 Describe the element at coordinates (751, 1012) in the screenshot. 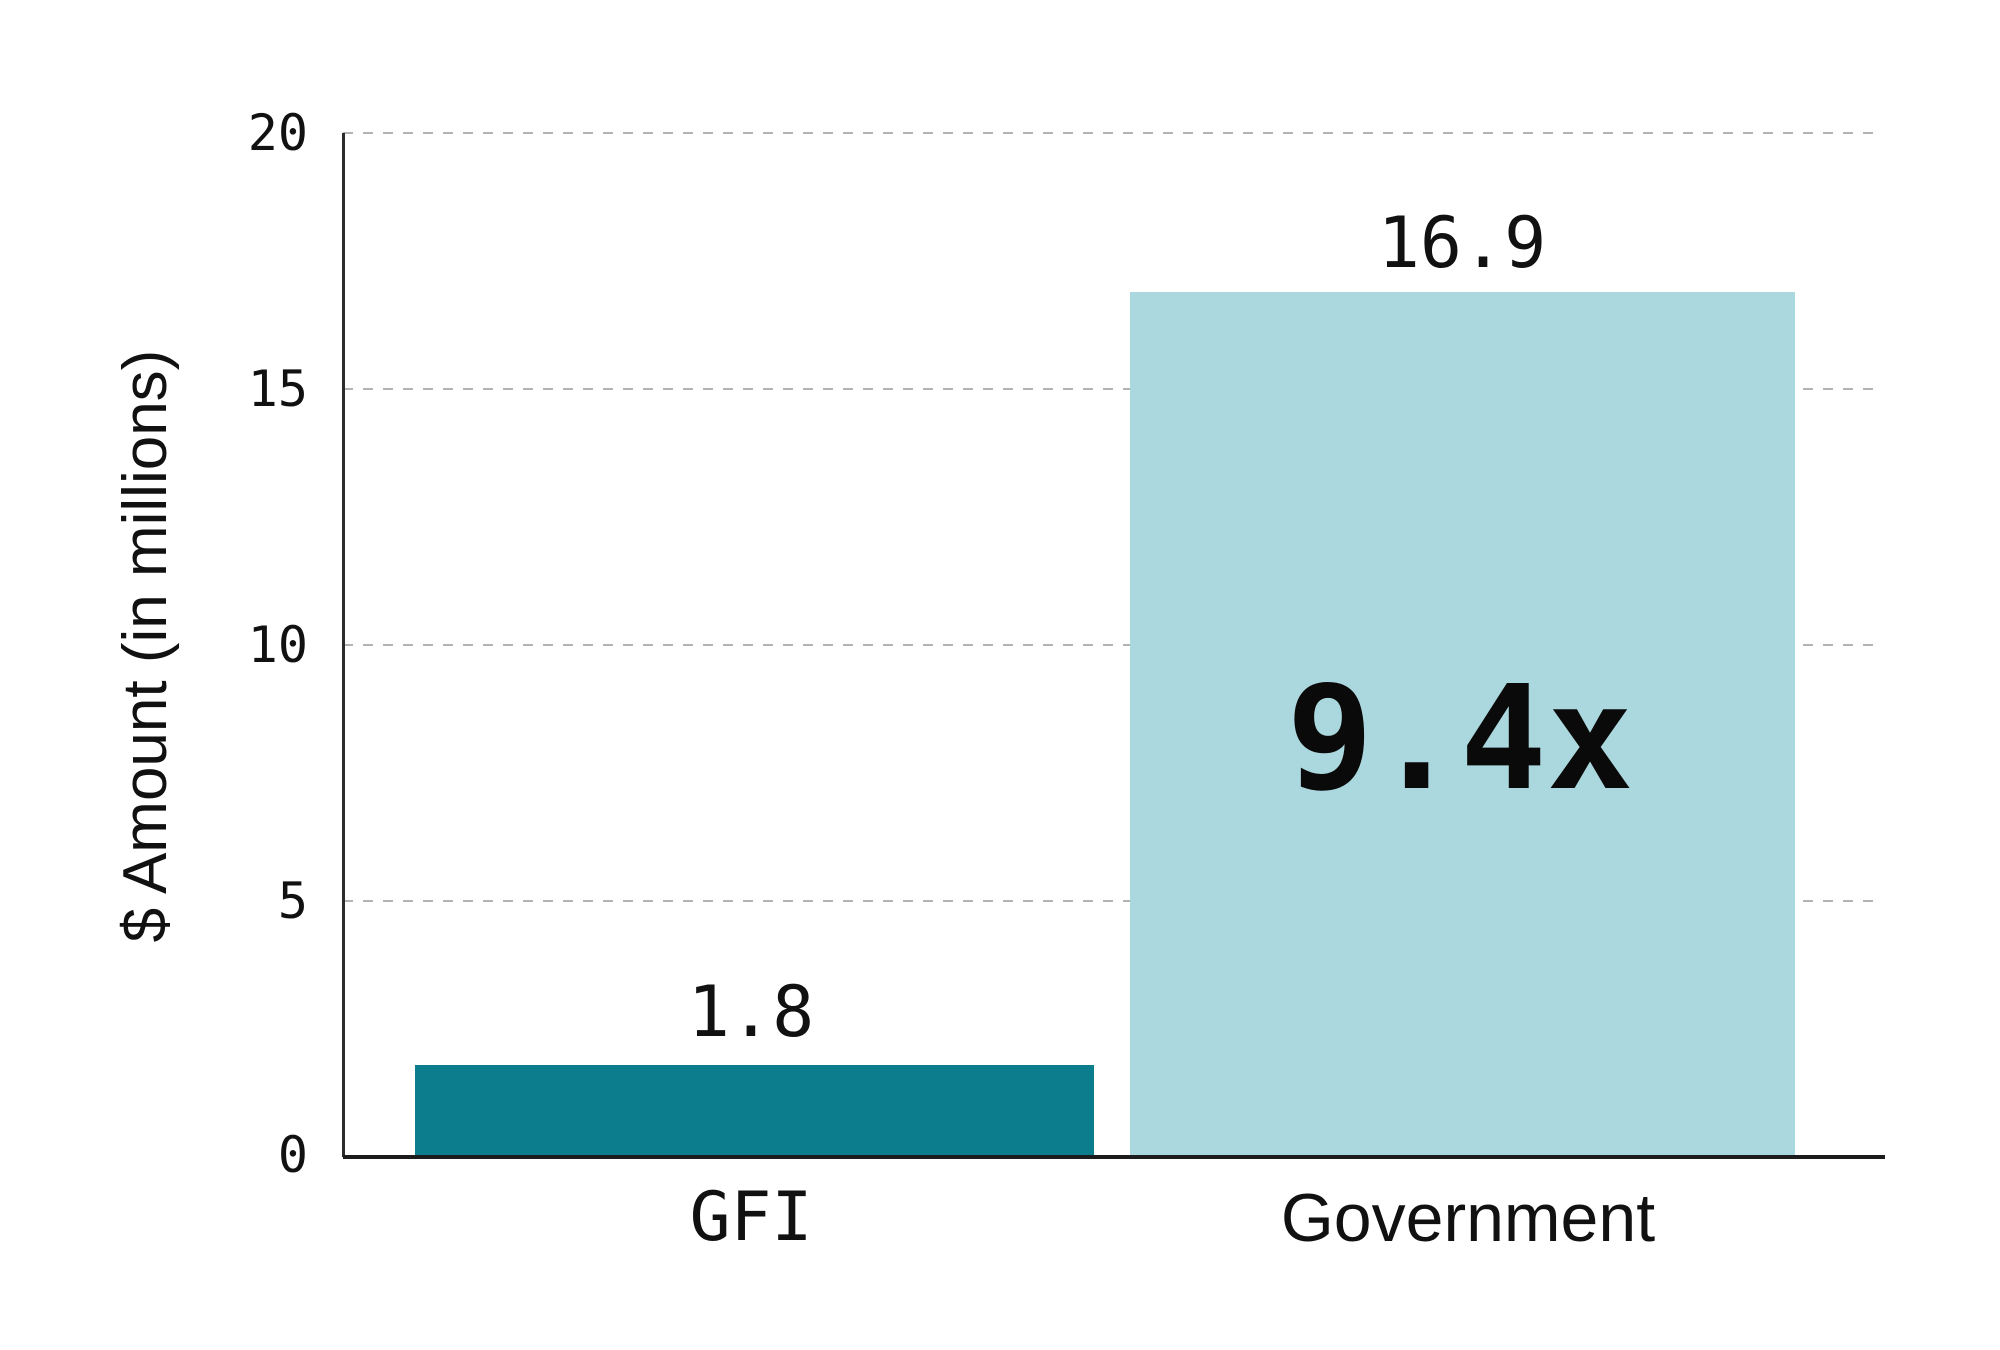

I see `value-label-gfi: 1.8` at that location.